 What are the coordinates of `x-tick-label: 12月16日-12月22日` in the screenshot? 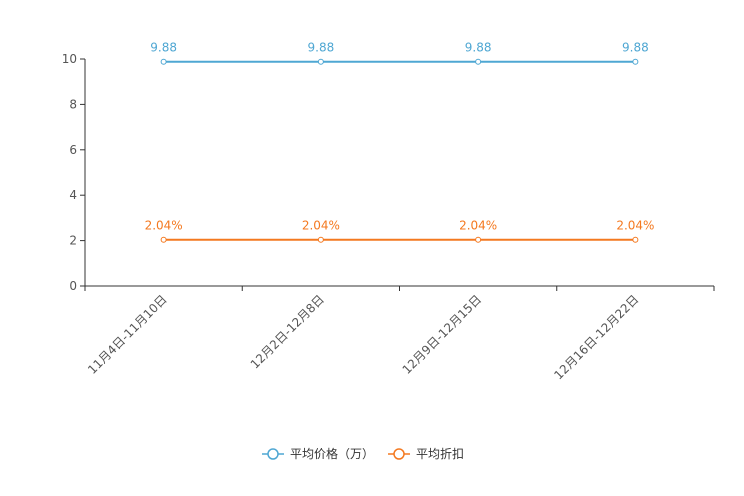 It's located at (596, 337).